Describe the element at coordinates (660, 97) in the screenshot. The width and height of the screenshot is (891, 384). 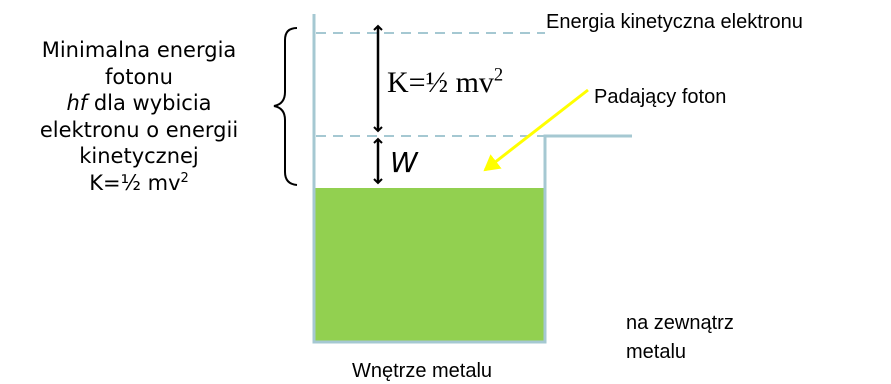
I see `incident-photon-label: Padający foton` at that location.